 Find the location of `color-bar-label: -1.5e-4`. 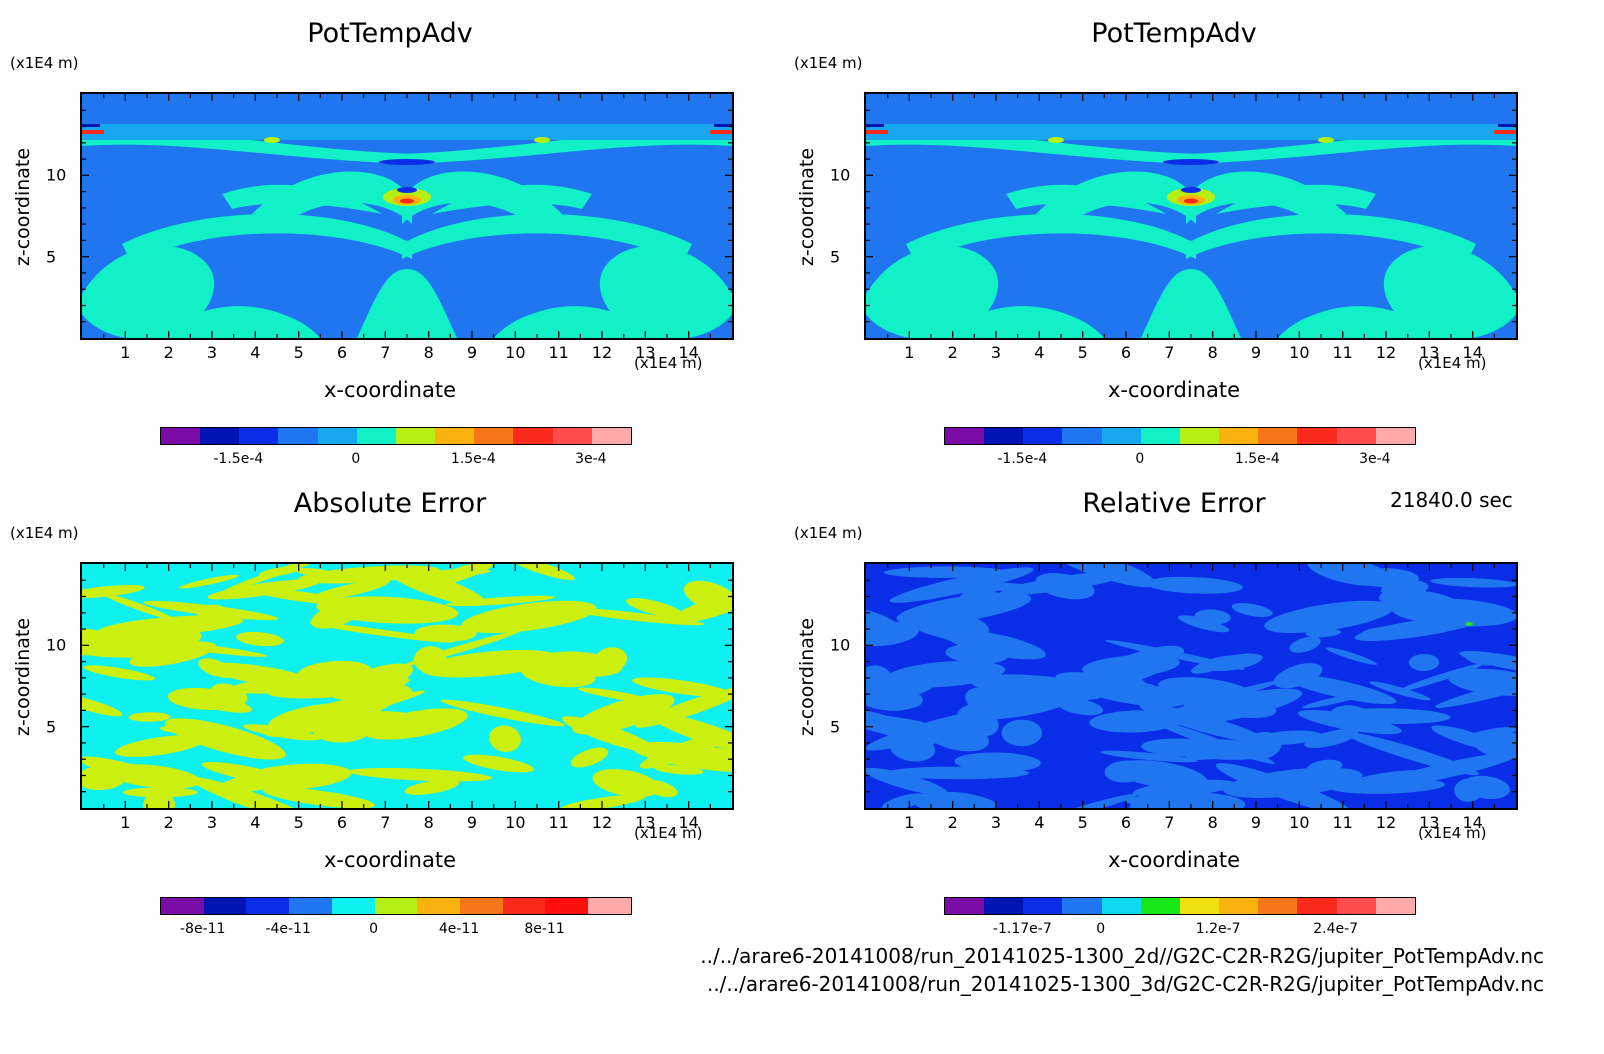

color-bar-label: -1.5e-4 is located at coordinates (1022, 459).